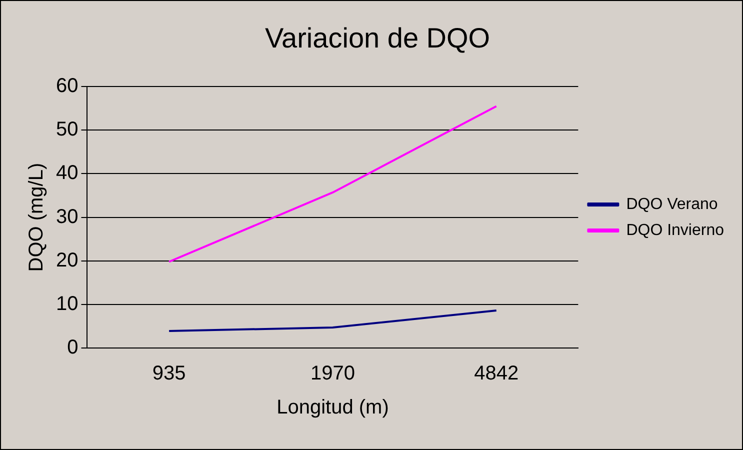 The image size is (743, 450). Describe the element at coordinates (67, 303) in the screenshot. I see `y-tick-label: 10` at that location.